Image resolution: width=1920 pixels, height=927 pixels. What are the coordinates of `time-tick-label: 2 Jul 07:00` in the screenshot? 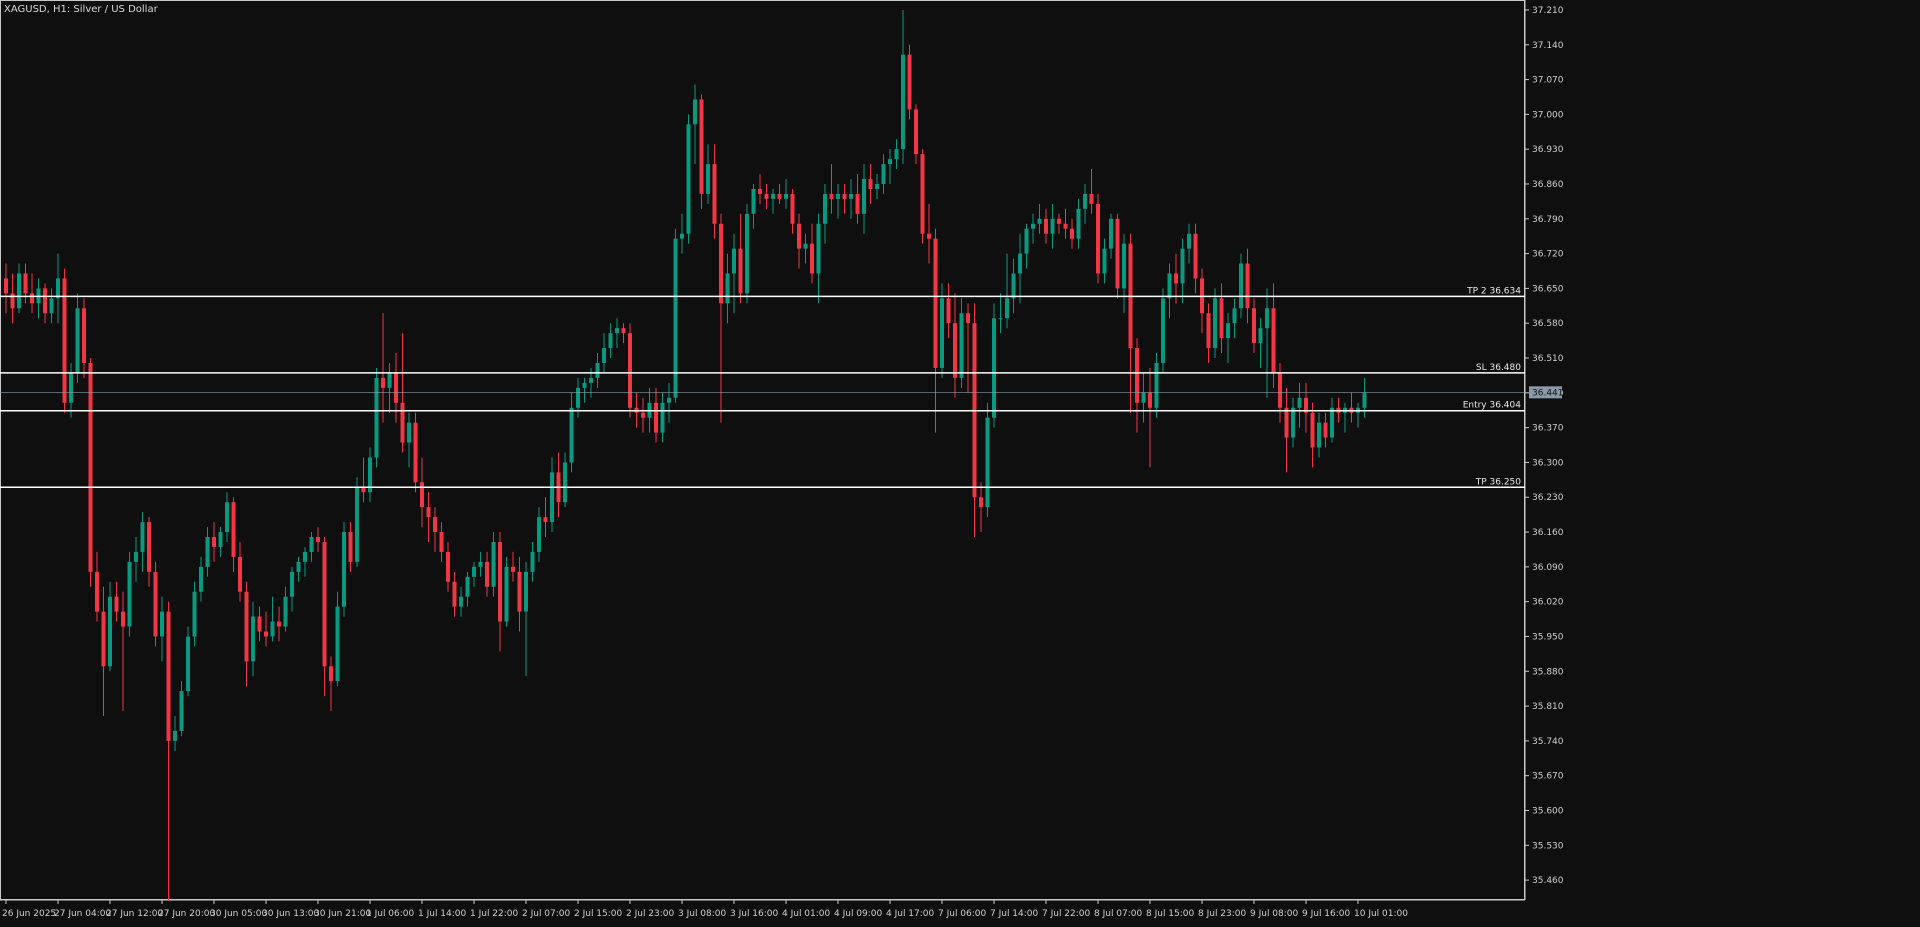 It's located at (546, 914).